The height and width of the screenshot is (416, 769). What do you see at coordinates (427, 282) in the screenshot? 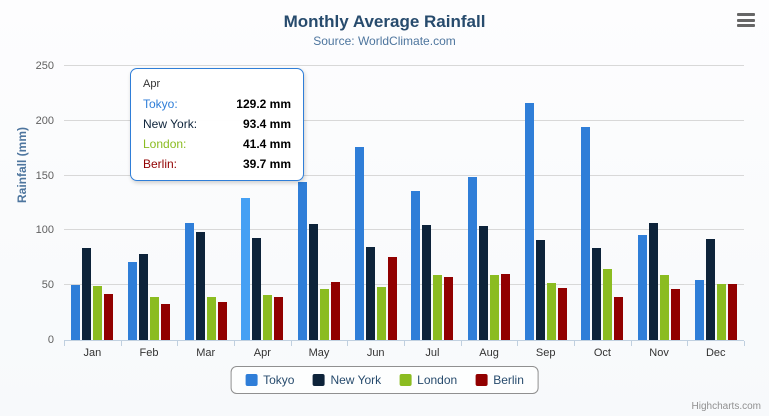
I see `bar-new-york-jul` at bounding box center [427, 282].